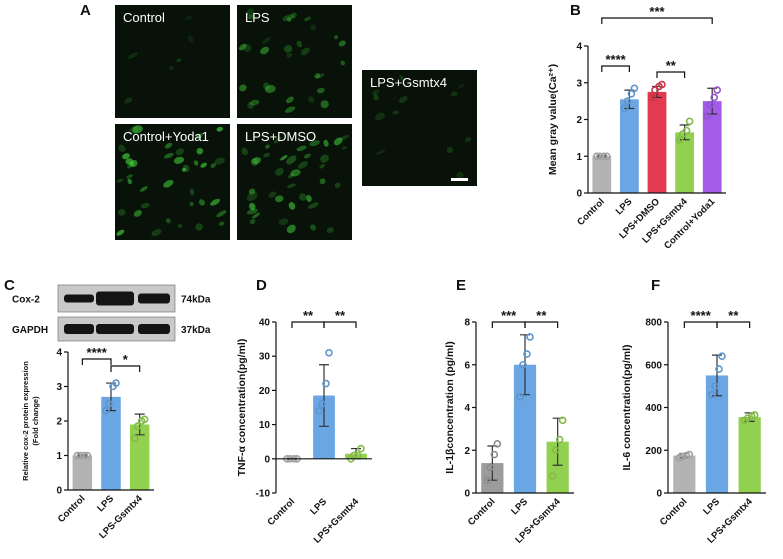  Describe the element at coordinates (294, 182) in the screenshot. I see `micrograph: LPS+DMSO` at that location.